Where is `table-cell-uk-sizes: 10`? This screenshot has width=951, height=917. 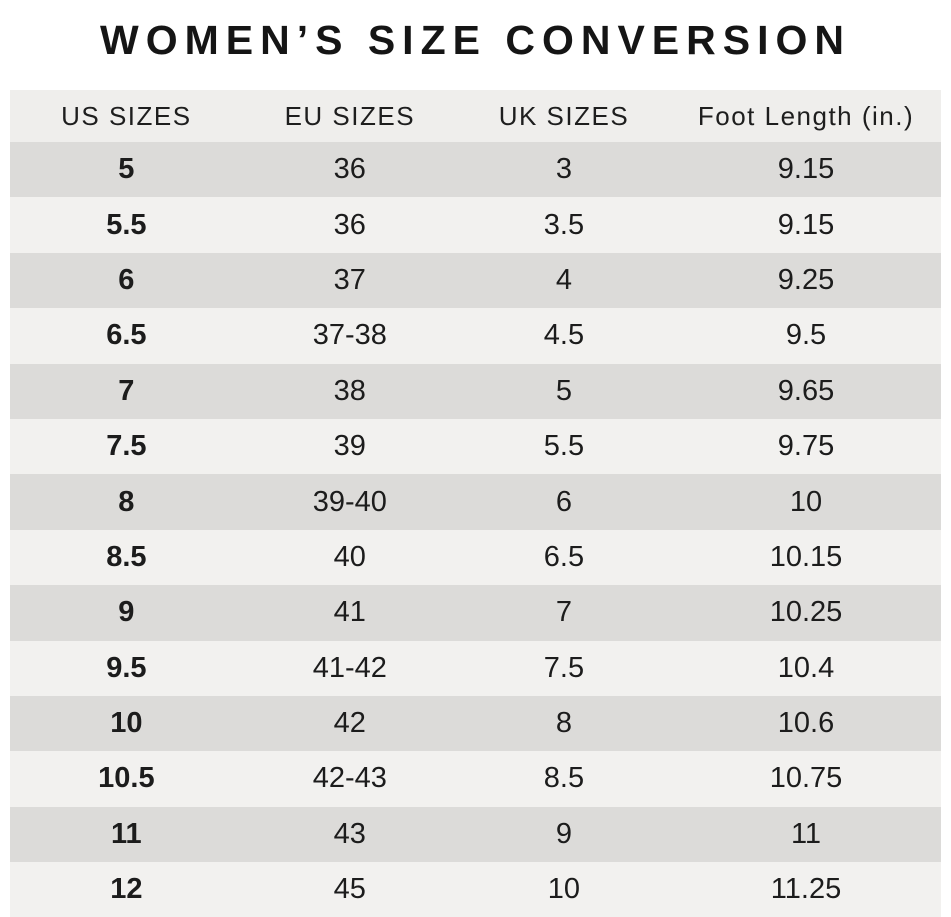
table-cell-uk-sizes: 10 is located at coordinates (564, 889).